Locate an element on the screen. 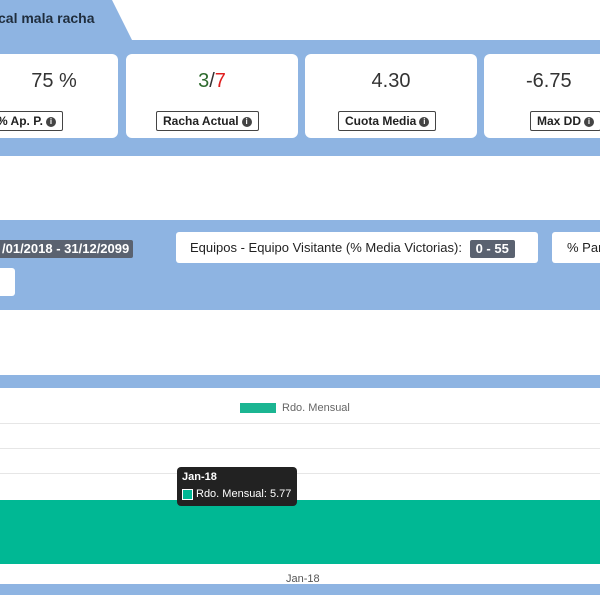 The height and width of the screenshot is (600, 600). legend-label: Rdo. Mensual is located at coordinates (316, 408).